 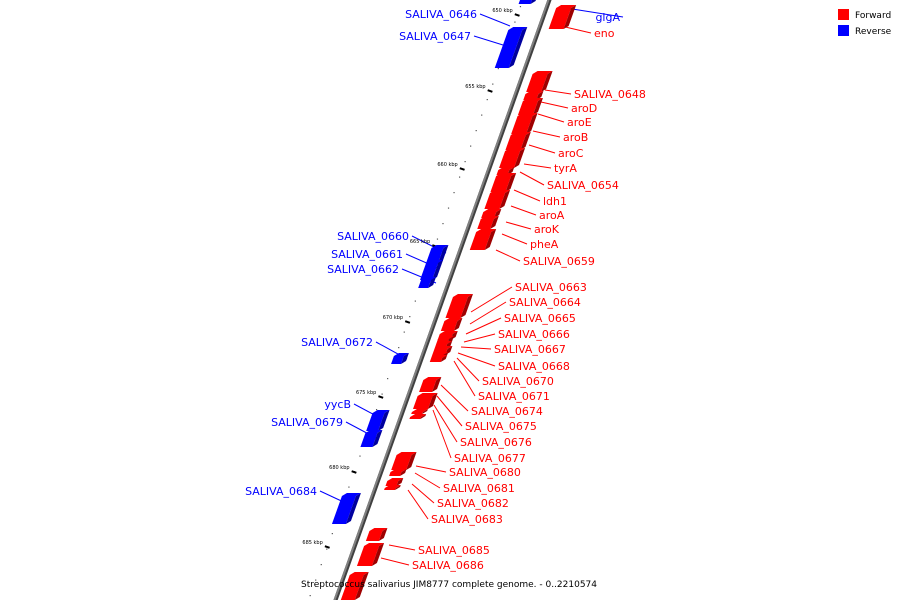 I want to click on reverse-gene-label: glgA, so click(x=607, y=17).